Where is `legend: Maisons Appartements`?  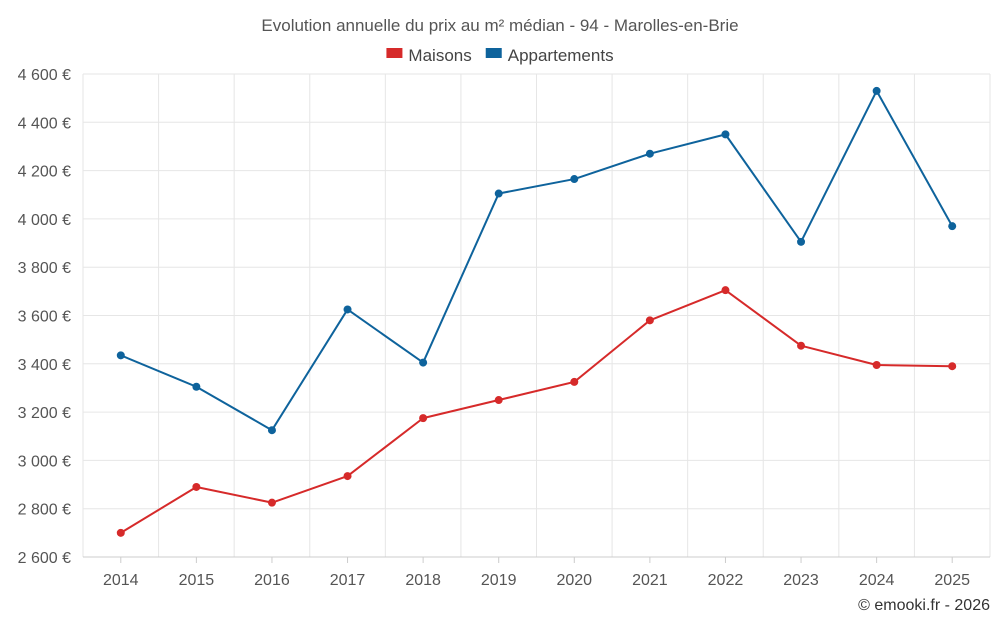 legend: Maisons Appartements is located at coordinates (500, 55).